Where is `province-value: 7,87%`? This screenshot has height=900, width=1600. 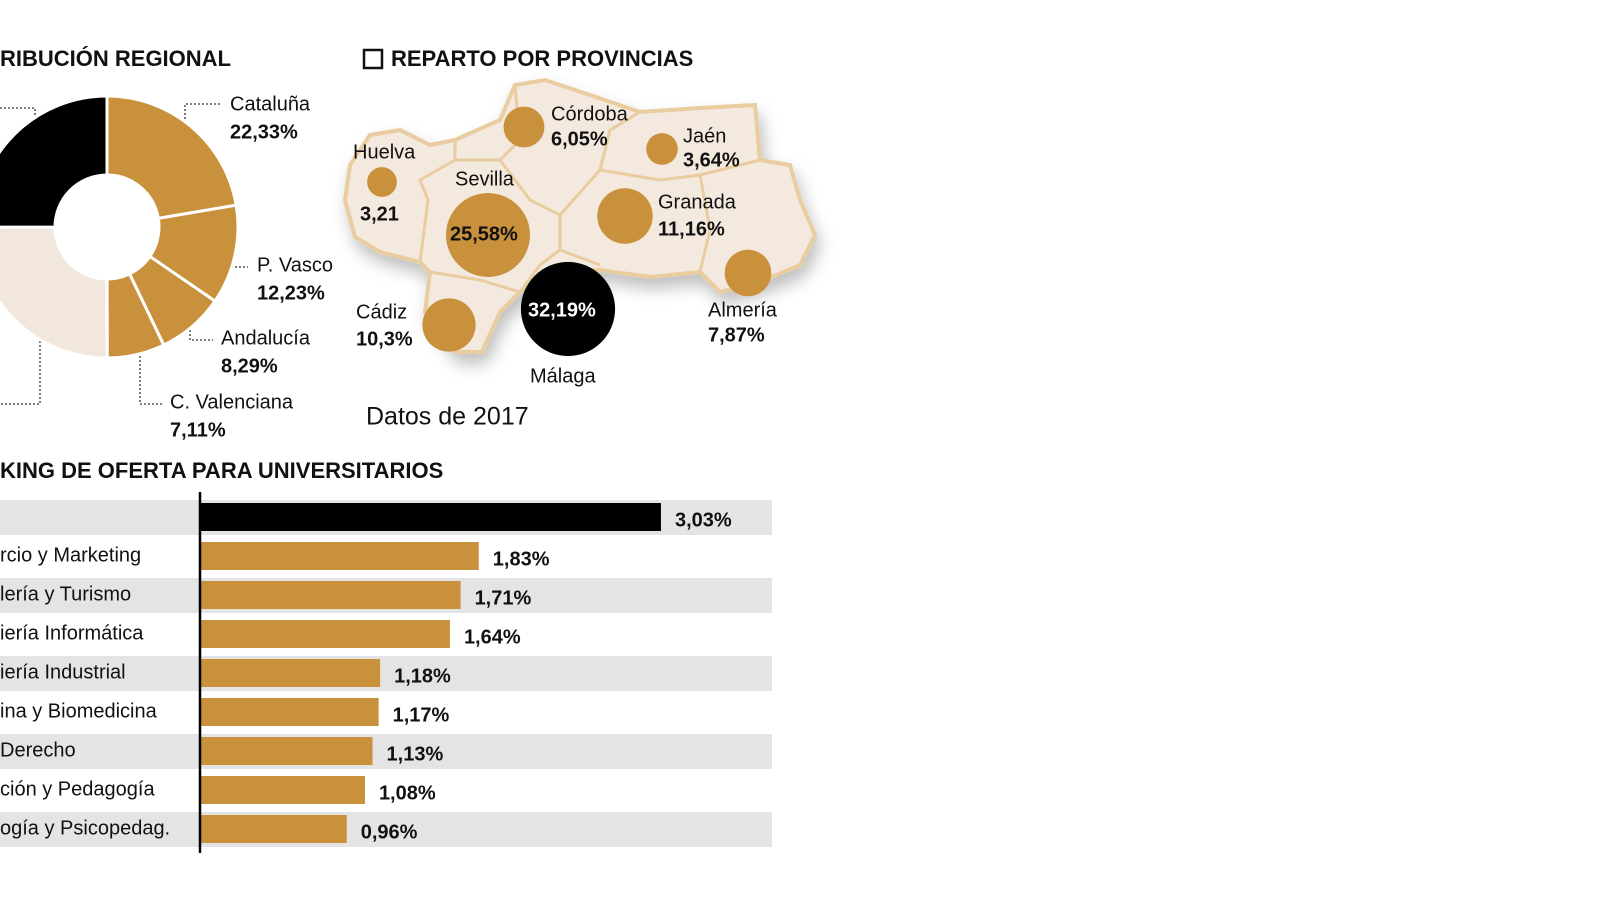
province-value: 7,87% is located at coordinates (736, 335).